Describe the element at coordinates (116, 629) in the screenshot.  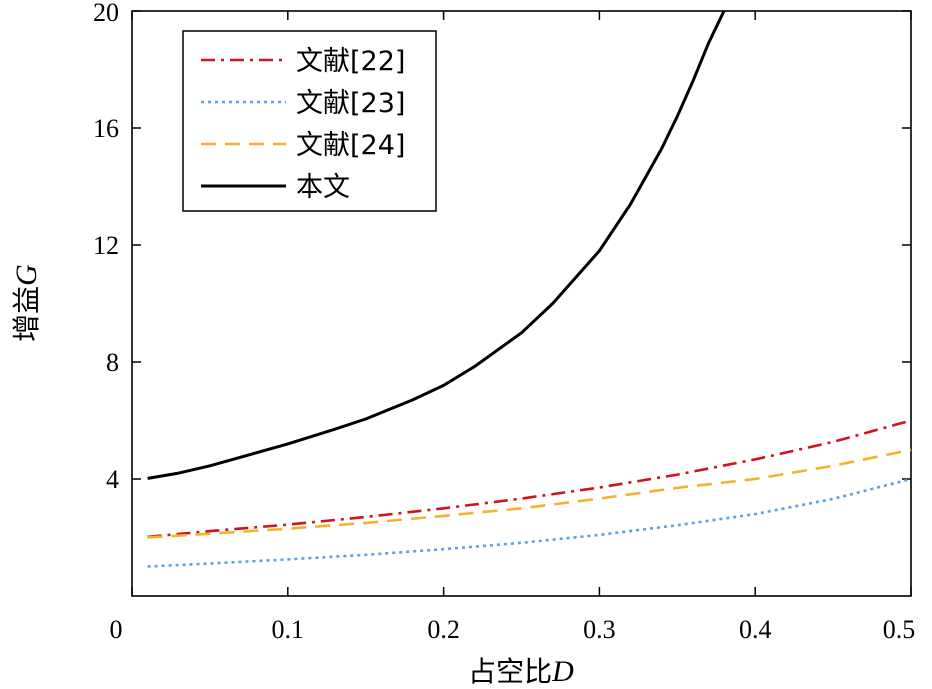
I see `x-tick-label: 0` at that location.